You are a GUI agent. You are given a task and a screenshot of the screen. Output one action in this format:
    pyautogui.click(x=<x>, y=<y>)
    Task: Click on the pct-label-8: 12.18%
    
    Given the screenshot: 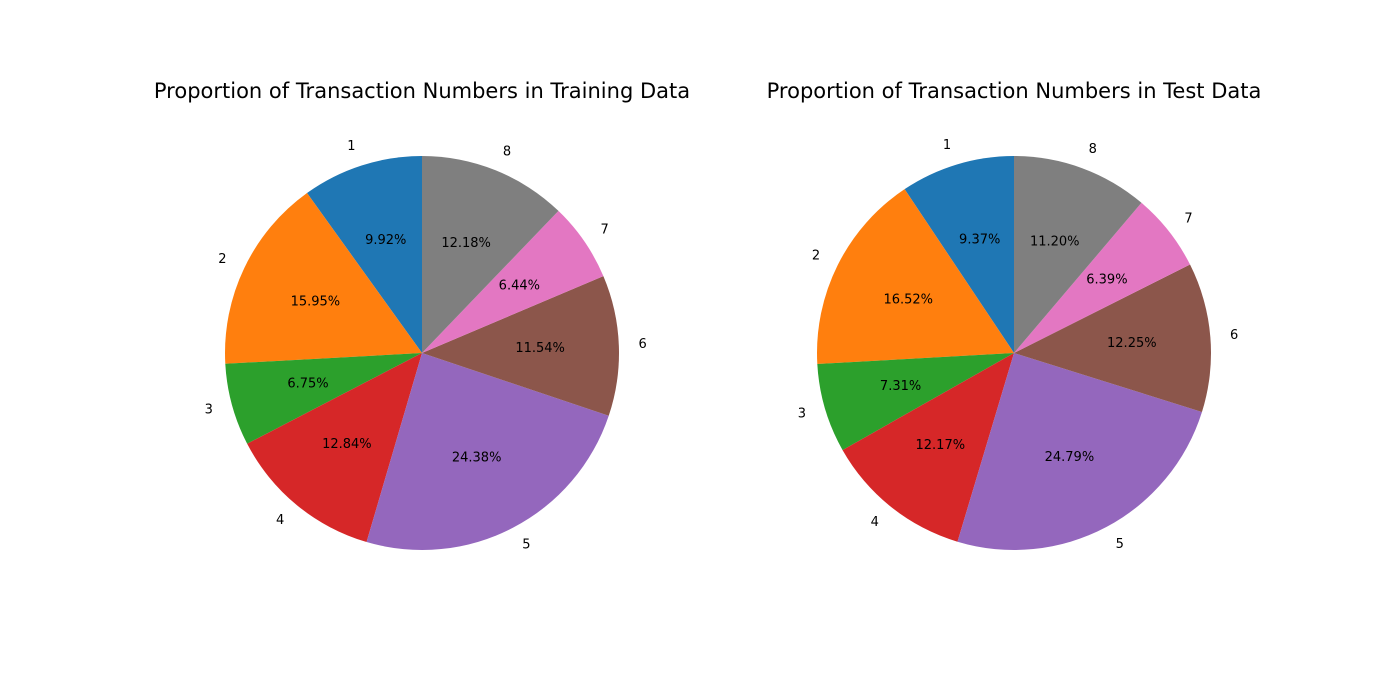 What is the action you would take?
    pyautogui.click(x=466, y=243)
    